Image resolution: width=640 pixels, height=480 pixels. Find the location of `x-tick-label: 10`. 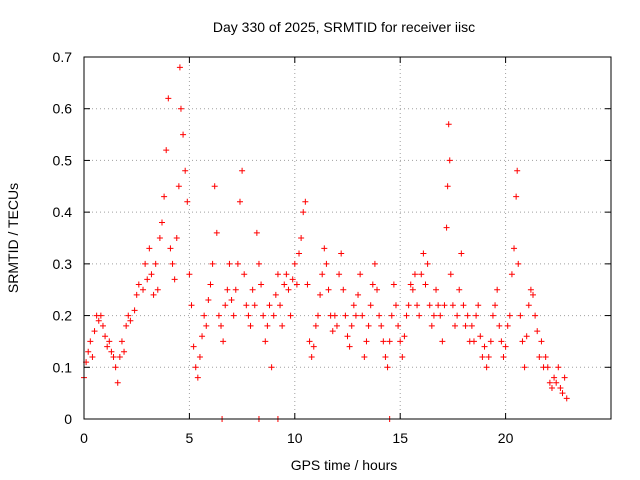

x-tick-label: 10 is located at coordinates (295, 438).